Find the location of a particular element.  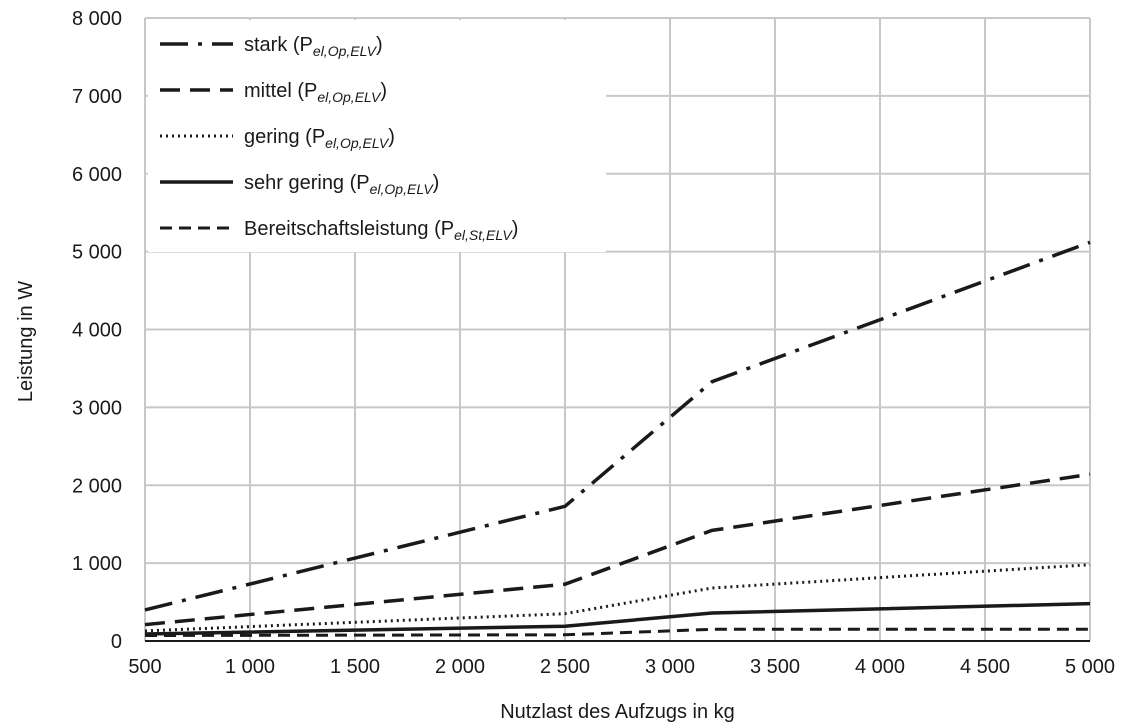

legend-background is located at coordinates (377, 136).